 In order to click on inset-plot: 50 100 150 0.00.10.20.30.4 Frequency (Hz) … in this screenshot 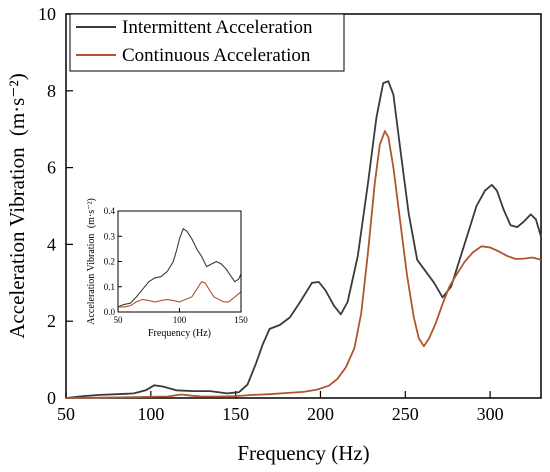, I will do `click(167, 268)`.